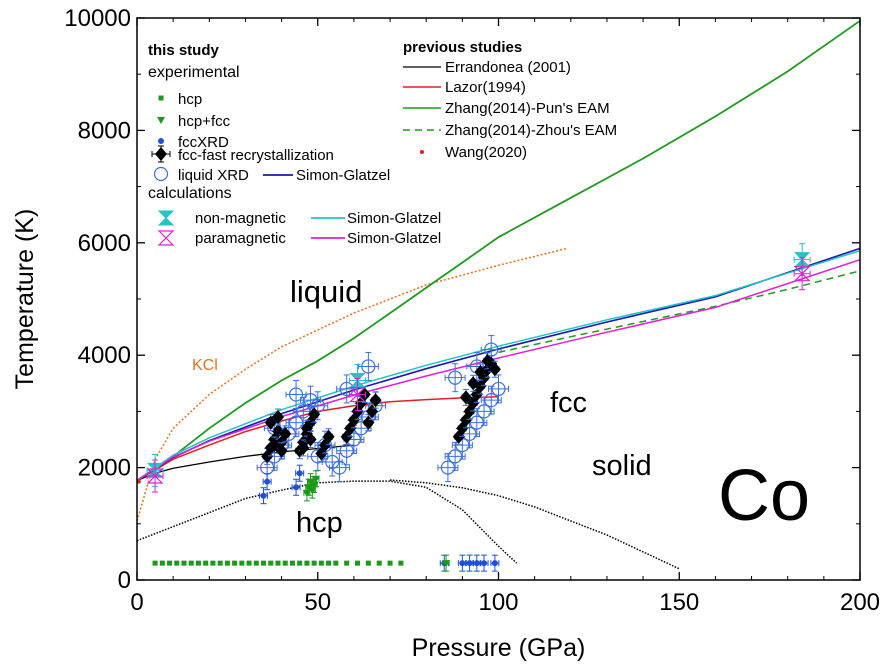  I want to click on legend-fcc-fast-label: fcc-fast recrystallization, so click(256, 155).